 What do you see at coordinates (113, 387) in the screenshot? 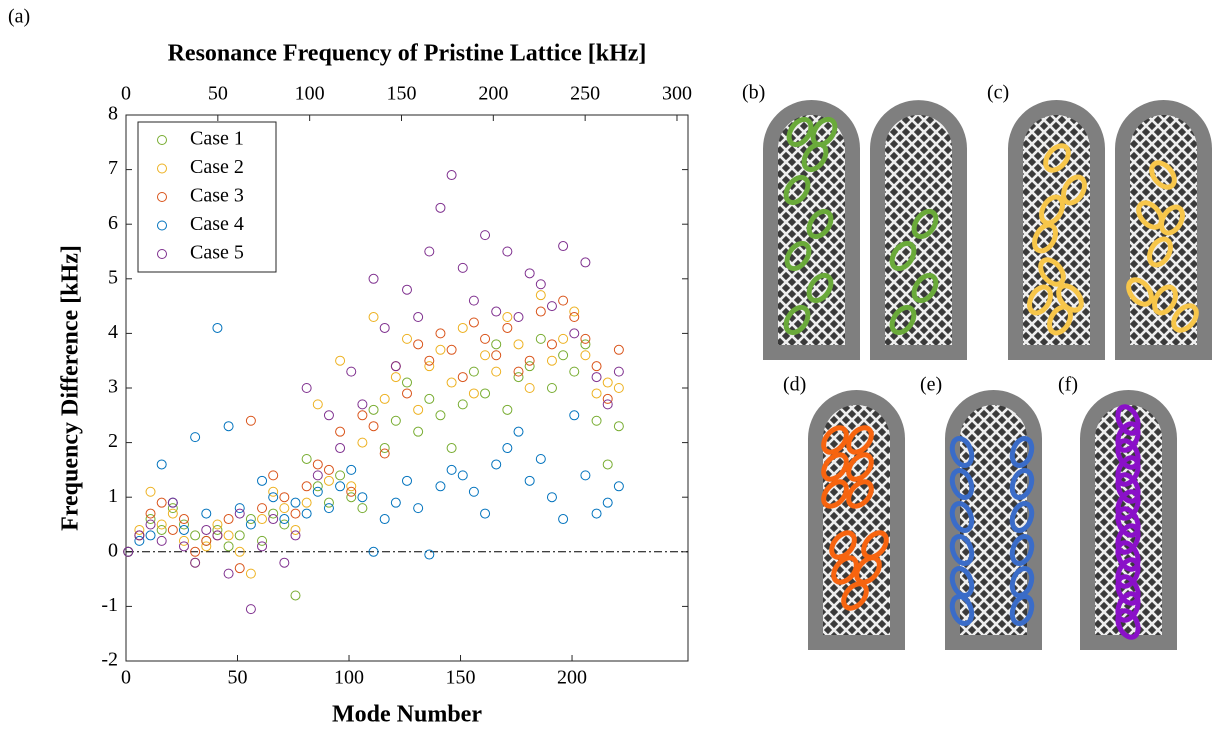
I see `y-tick-label: 3` at bounding box center [113, 387].